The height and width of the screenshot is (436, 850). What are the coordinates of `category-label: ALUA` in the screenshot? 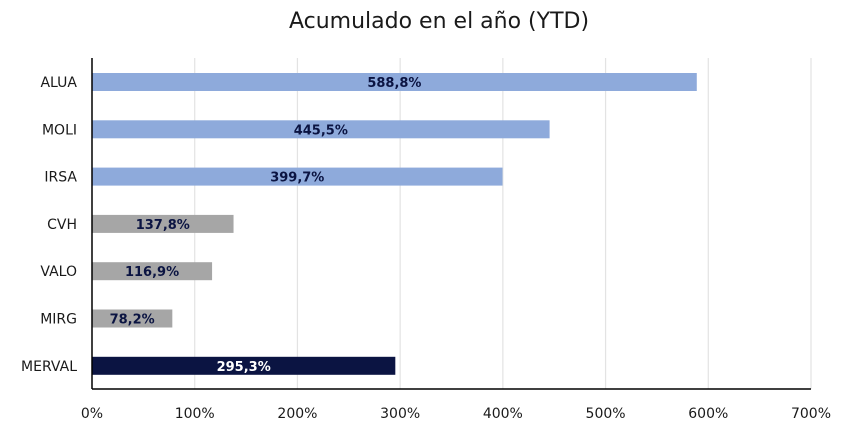 It's located at (58, 83).